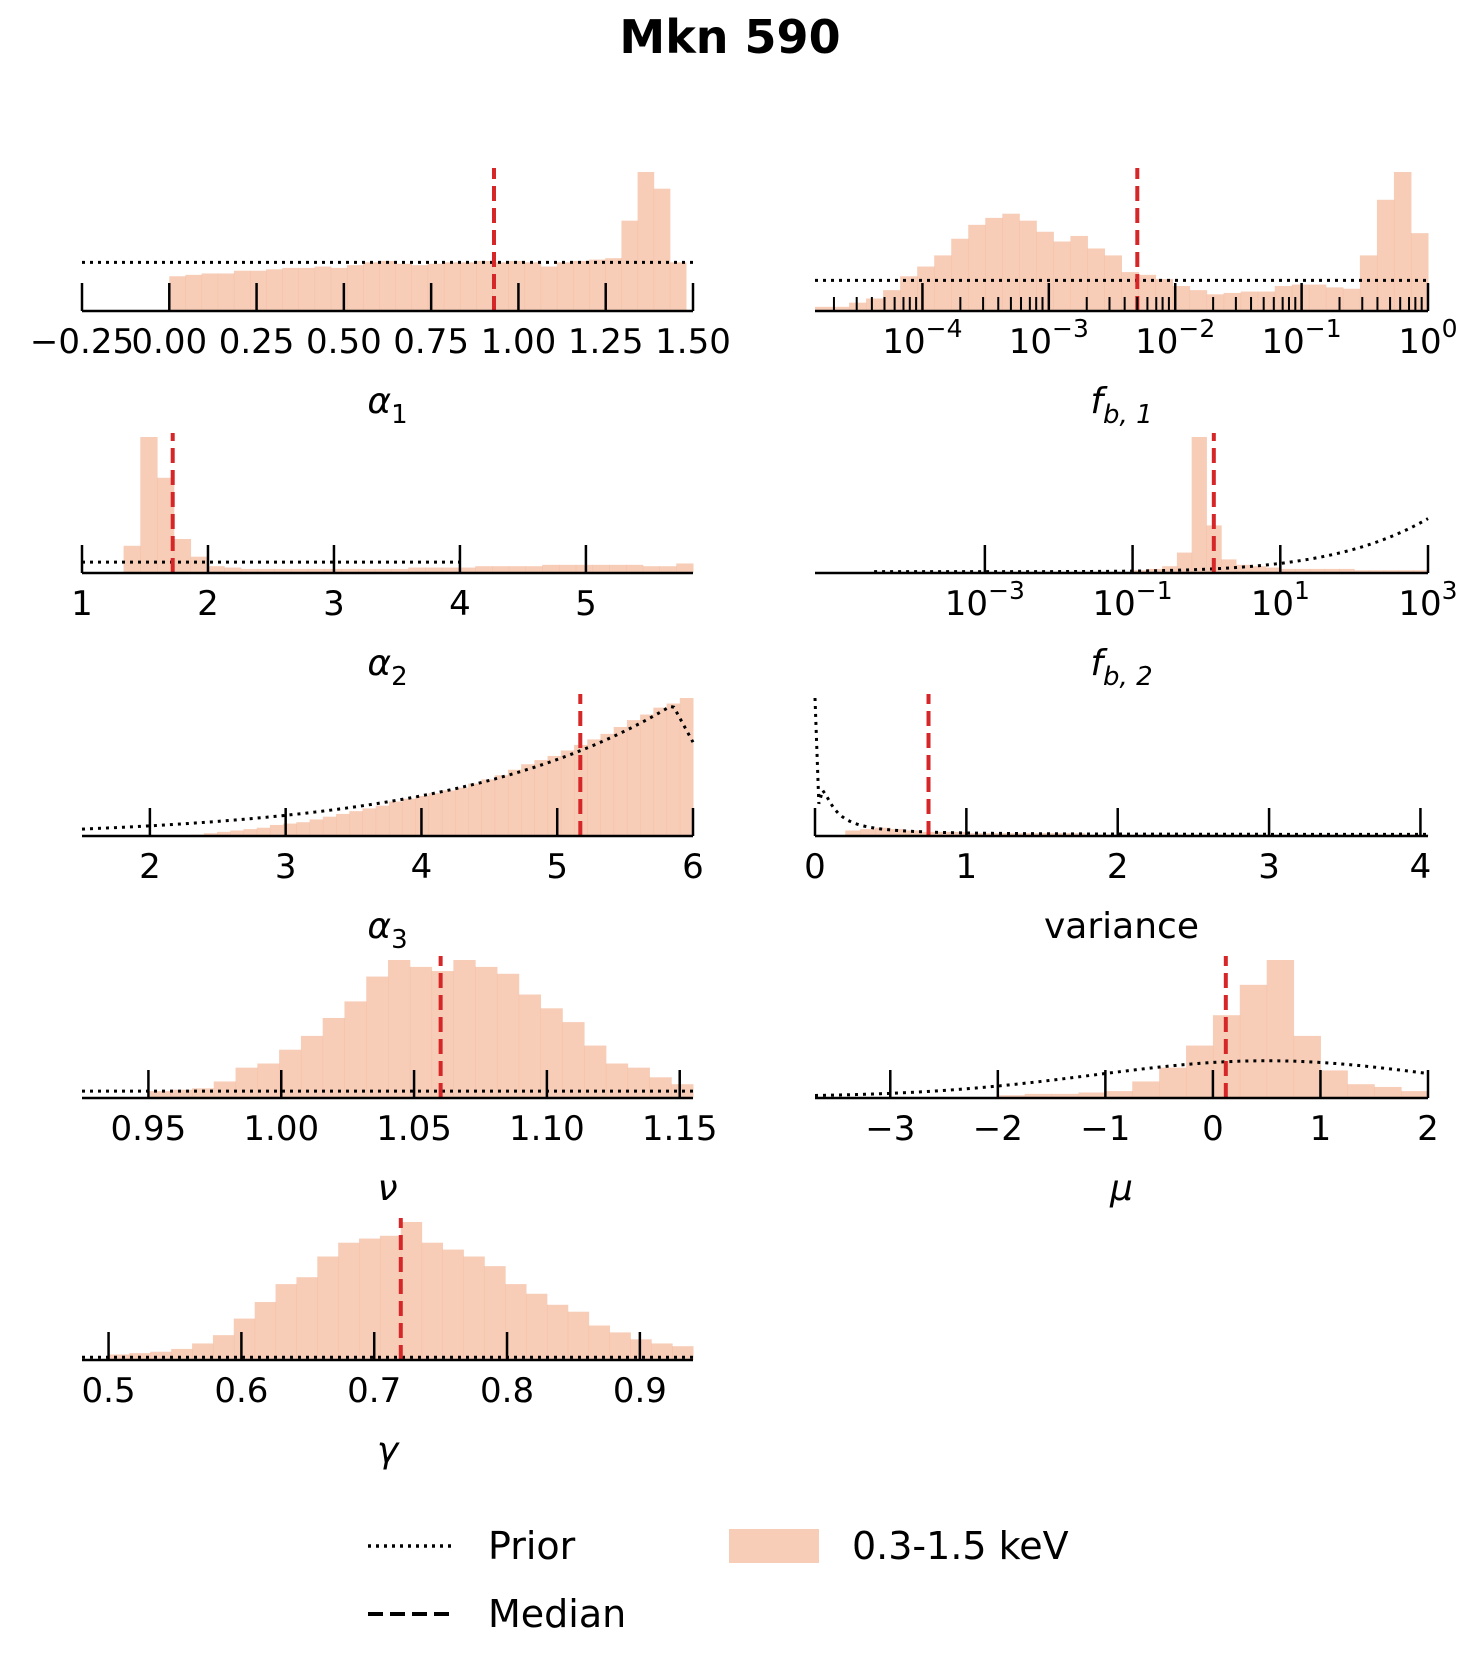  I want to click on tick-label: 1.00, so click(519, 342).